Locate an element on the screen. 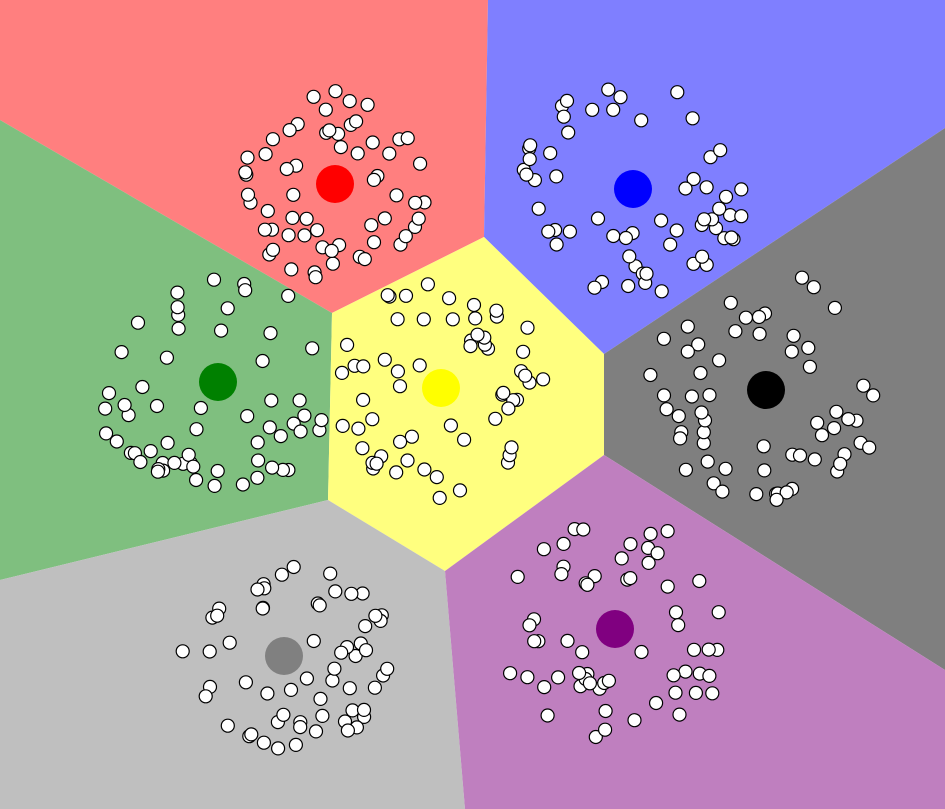 The width and height of the screenshot is (945, 809). centroid-gray is located at coordinates (284, 656).